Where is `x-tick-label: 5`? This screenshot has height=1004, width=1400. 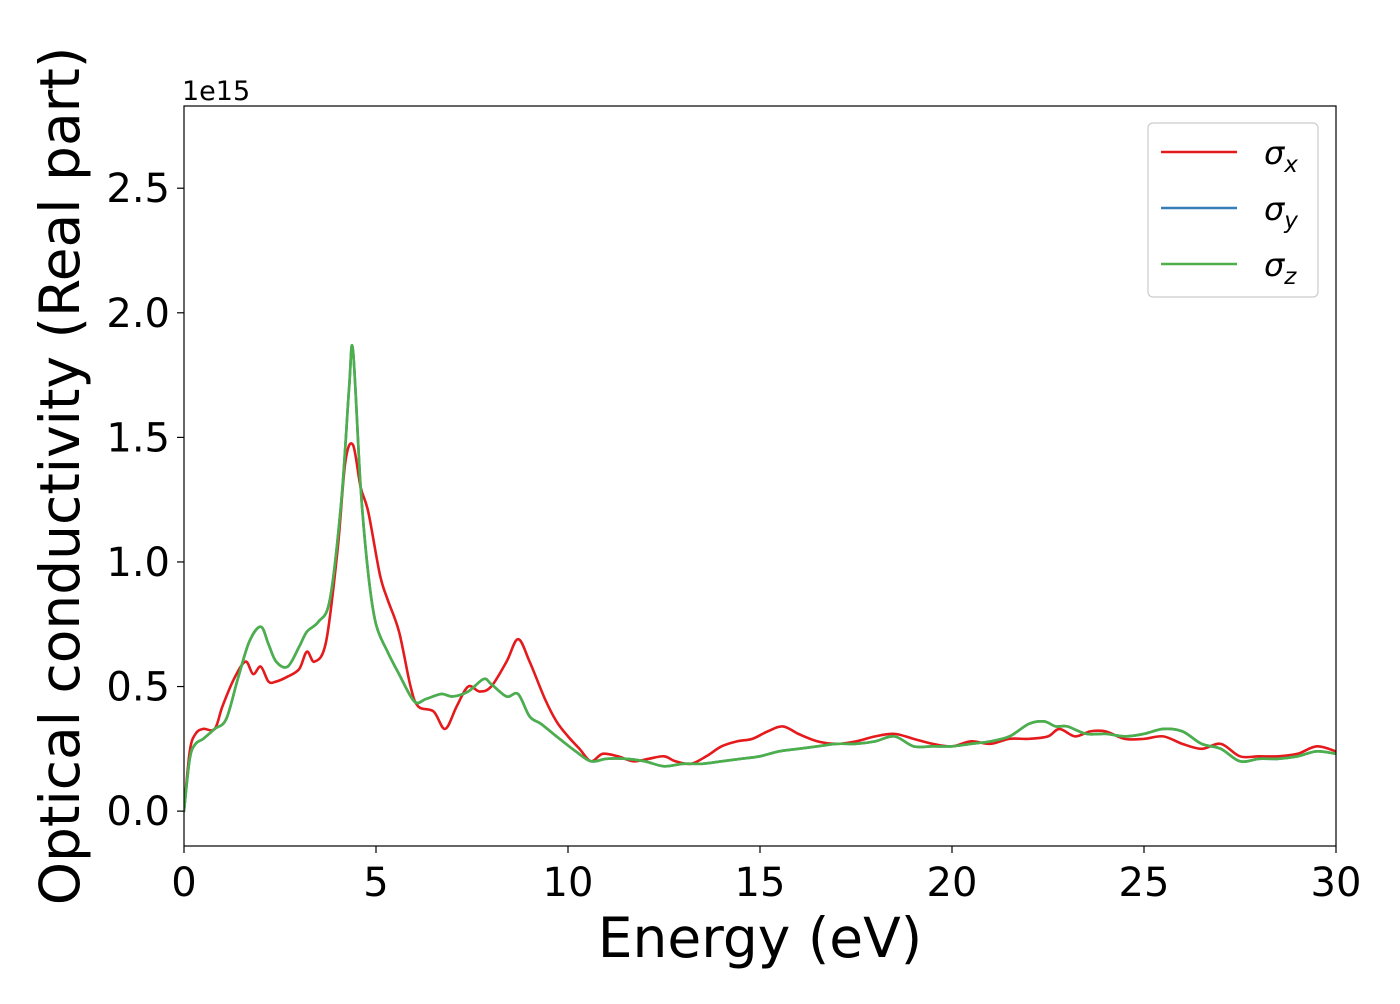
x-tick-label: 5 is located at coordinates (375, 883).